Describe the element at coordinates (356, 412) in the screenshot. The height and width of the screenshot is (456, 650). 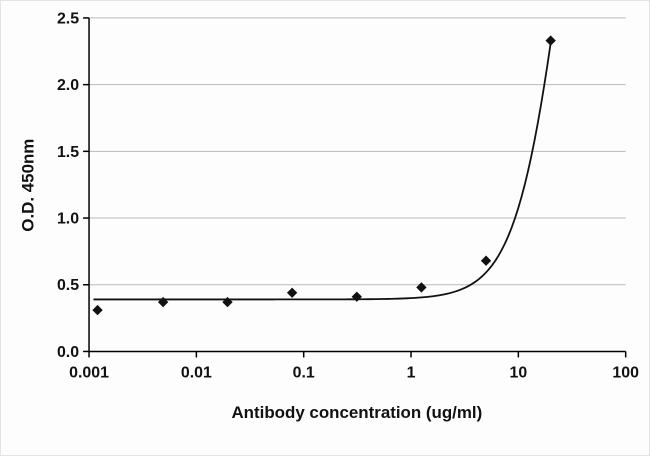
I see `x-axis-title: Antibody concentration (ug/ml)` at that location.